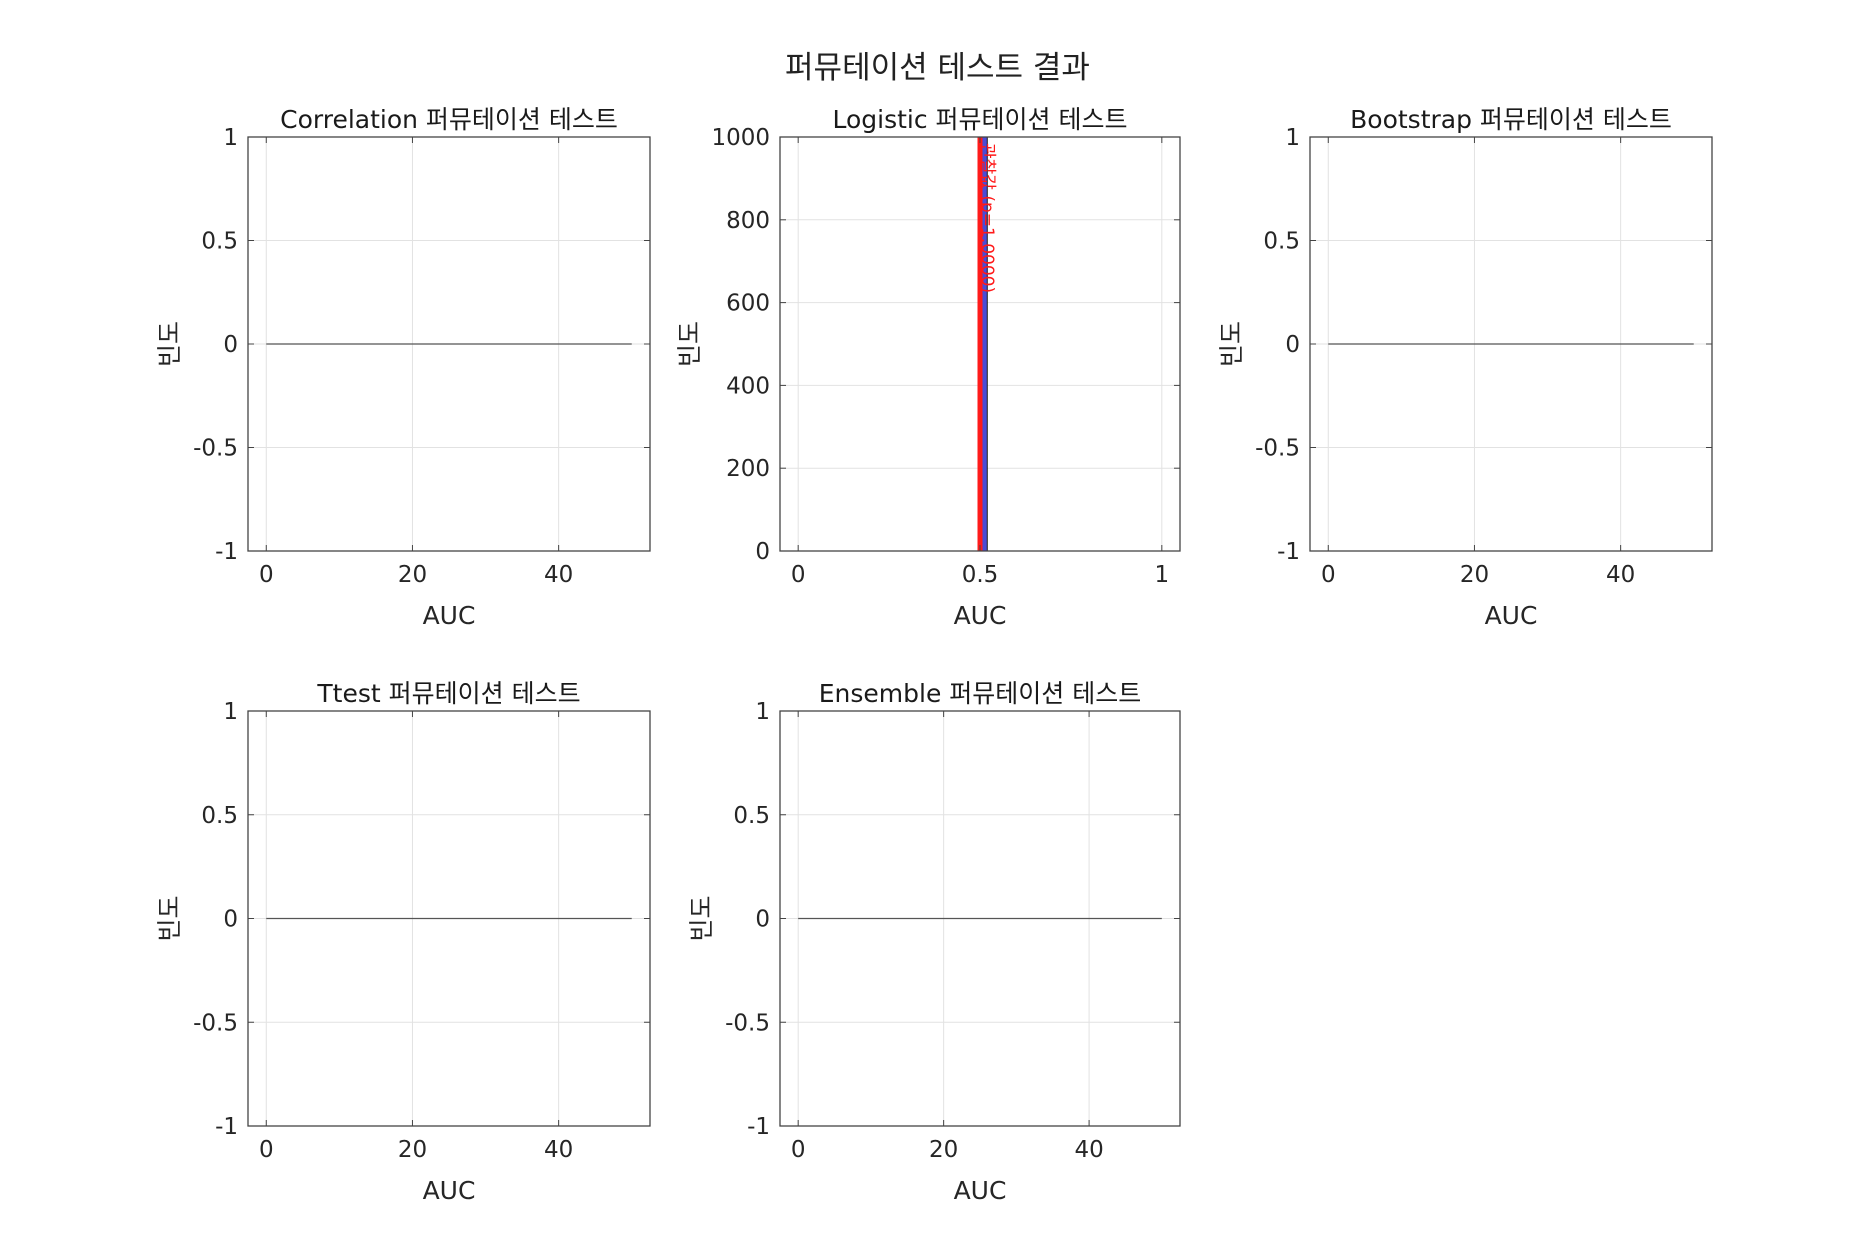  What do you see at coordinates (980, 693) in the screenshot?
I see `subplot-title: Ensemble 퍼뮤테이션 테스트` at bounding box center [980, 693].